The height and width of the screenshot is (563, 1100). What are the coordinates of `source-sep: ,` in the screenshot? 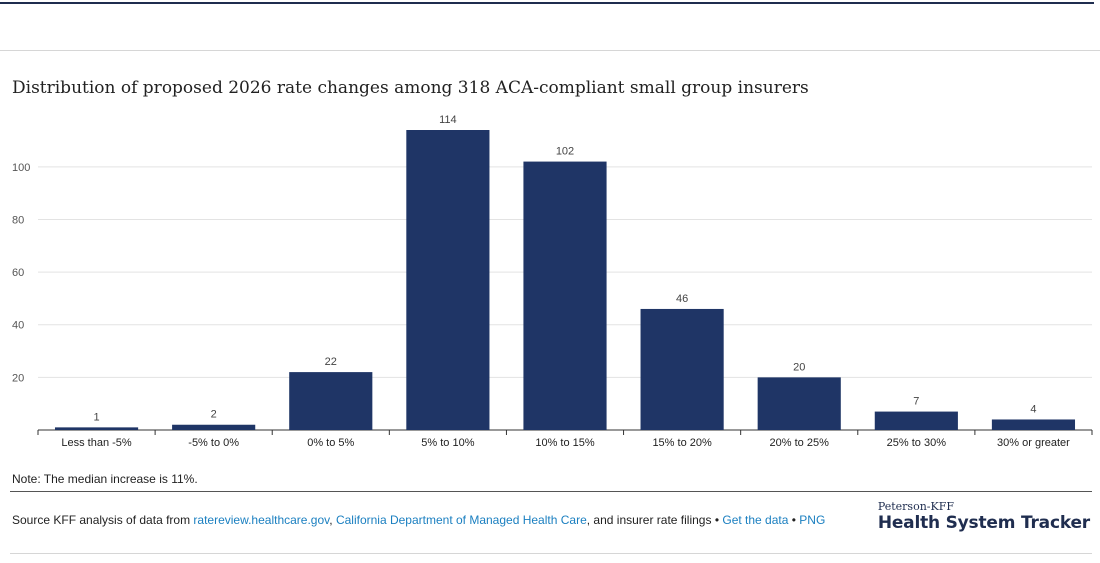 It's located at (332, 520).